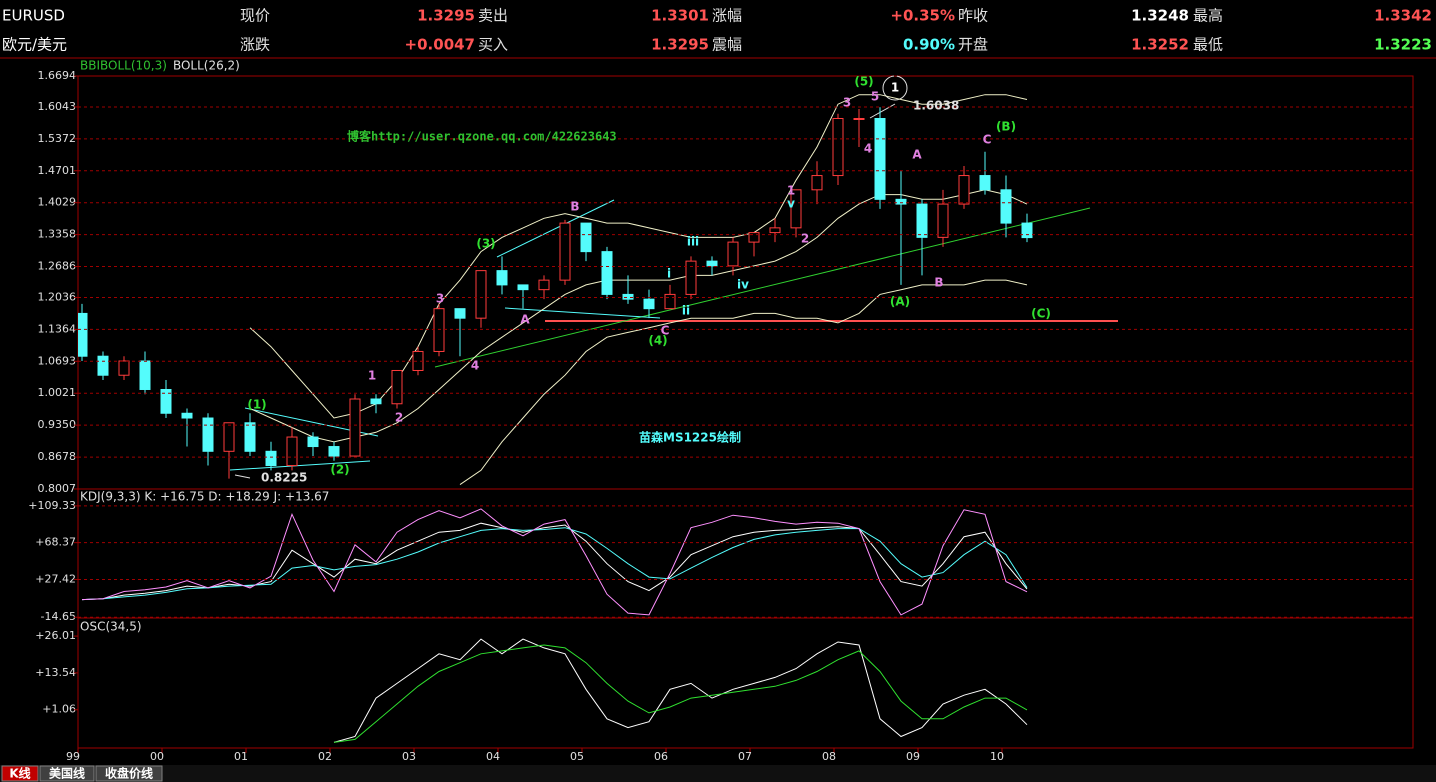 The height and width of the screenshot is (782, 1436). I want to click on annotation: (A), so click(900, 302).